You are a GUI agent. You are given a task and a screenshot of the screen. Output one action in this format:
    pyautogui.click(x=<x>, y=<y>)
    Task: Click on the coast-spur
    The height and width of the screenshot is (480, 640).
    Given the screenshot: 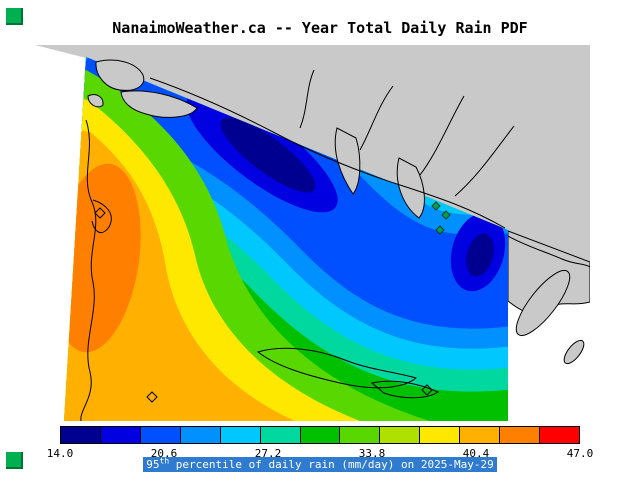 What is the action you would take?
    pyautogui.click(x=101, y=216)
    